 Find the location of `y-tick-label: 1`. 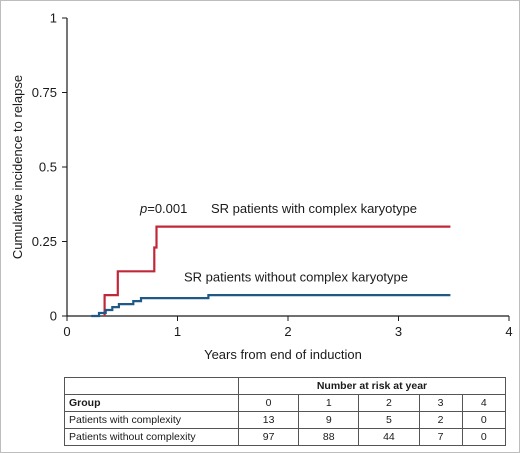

y-tick-label: 1 is located at coordinates (53, 18).